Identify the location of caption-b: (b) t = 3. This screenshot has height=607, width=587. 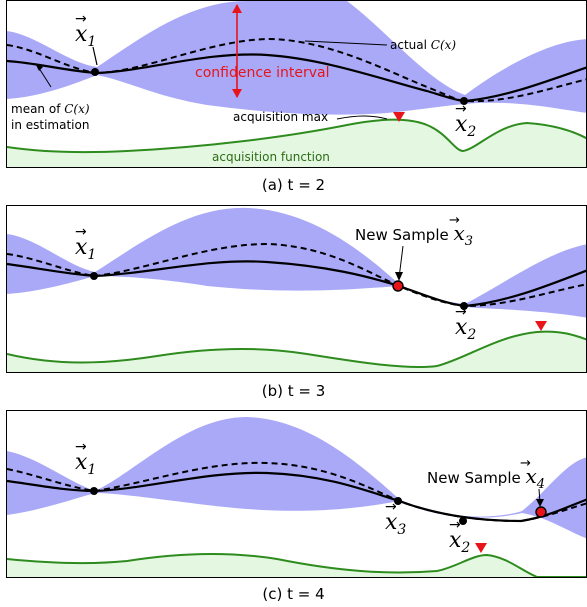
(293, 391).